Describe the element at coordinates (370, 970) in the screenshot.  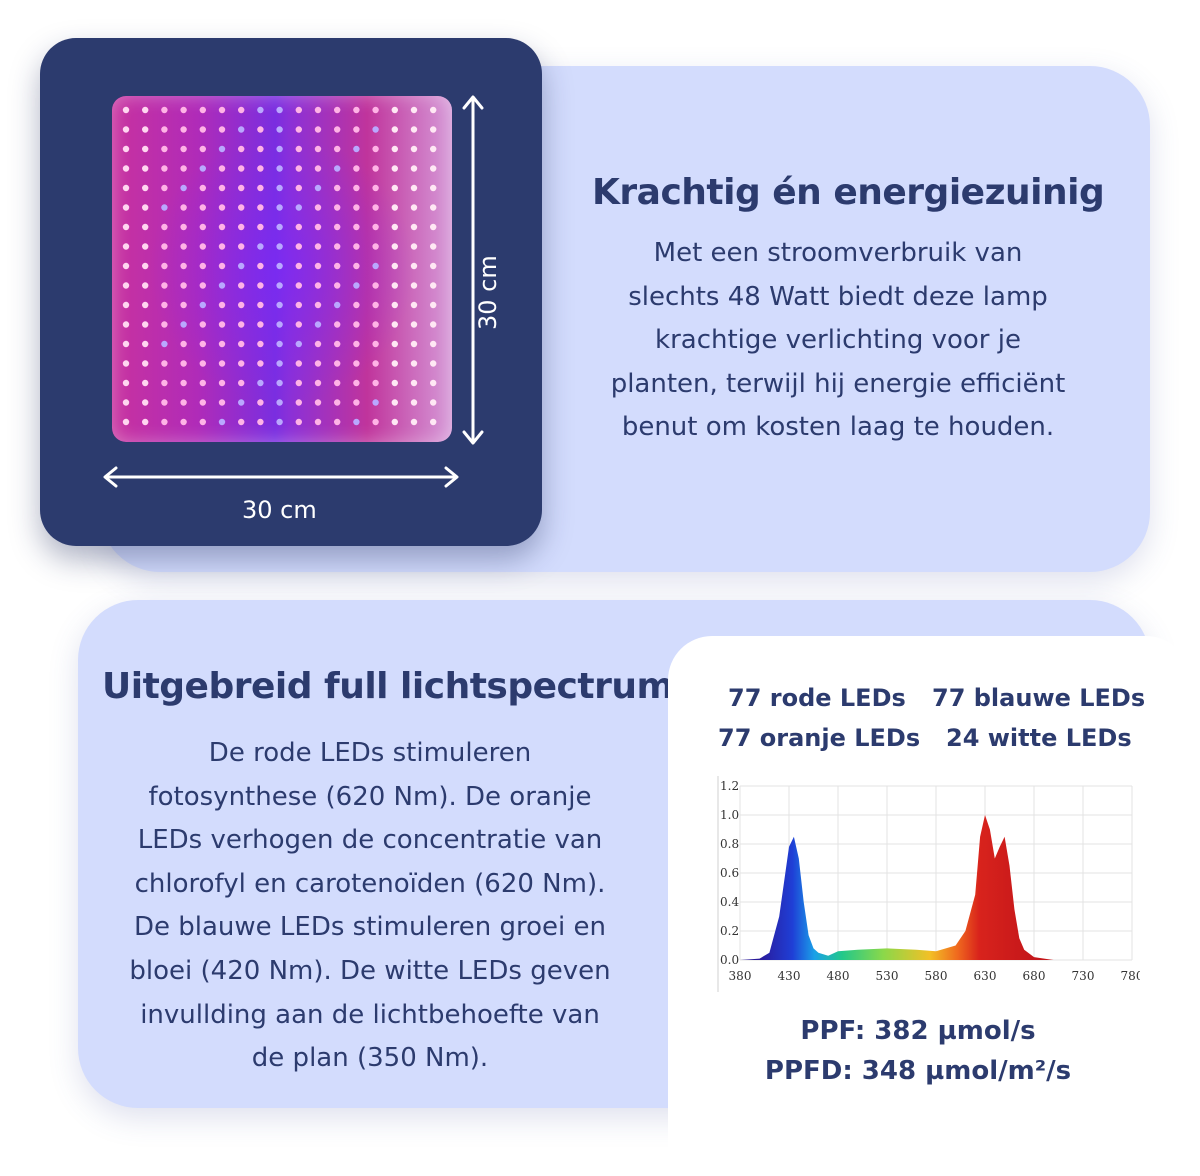
I see `bottom-description-line: bloei (420 Nm). De witte LEDs geven` at that location.